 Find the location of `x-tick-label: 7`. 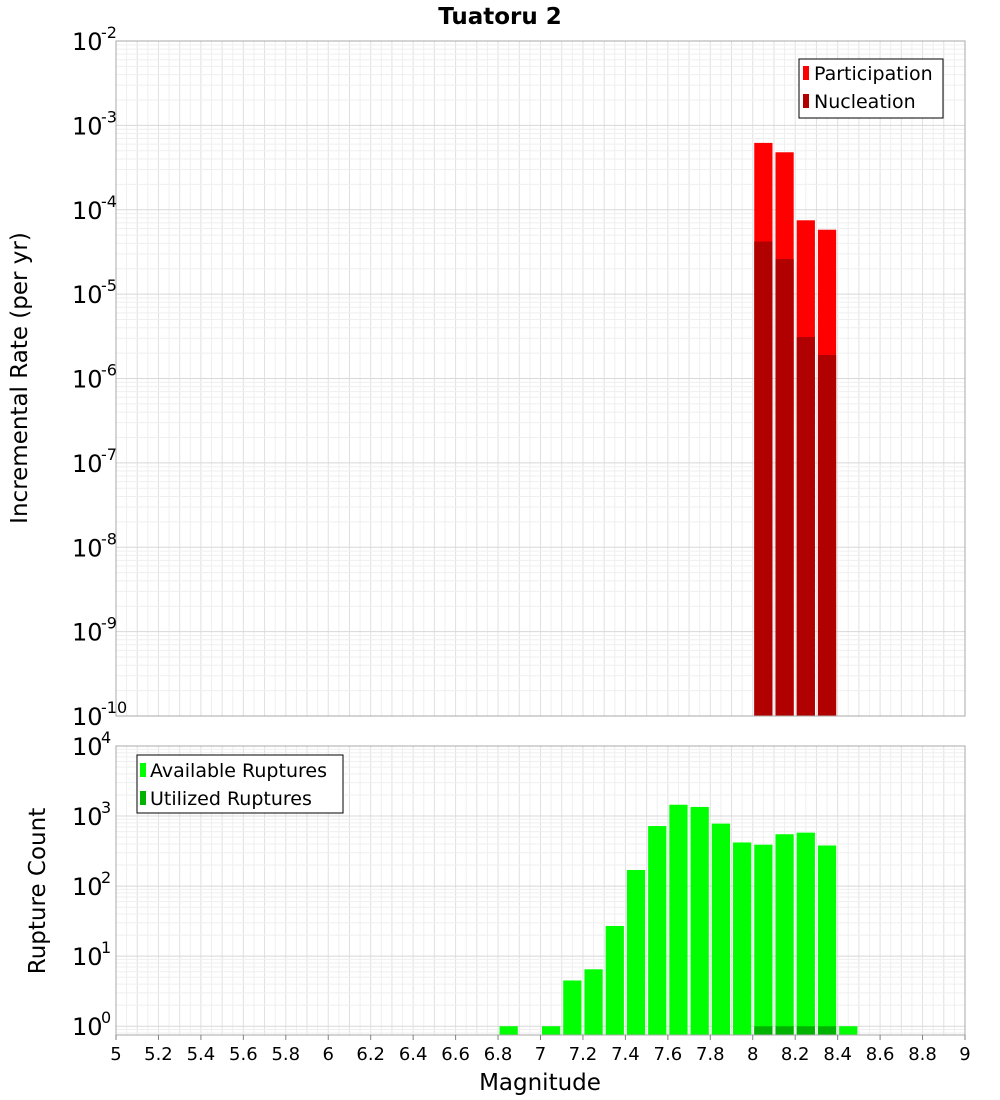

x-tick-label: 7 is located at coordinates (540, 1054).